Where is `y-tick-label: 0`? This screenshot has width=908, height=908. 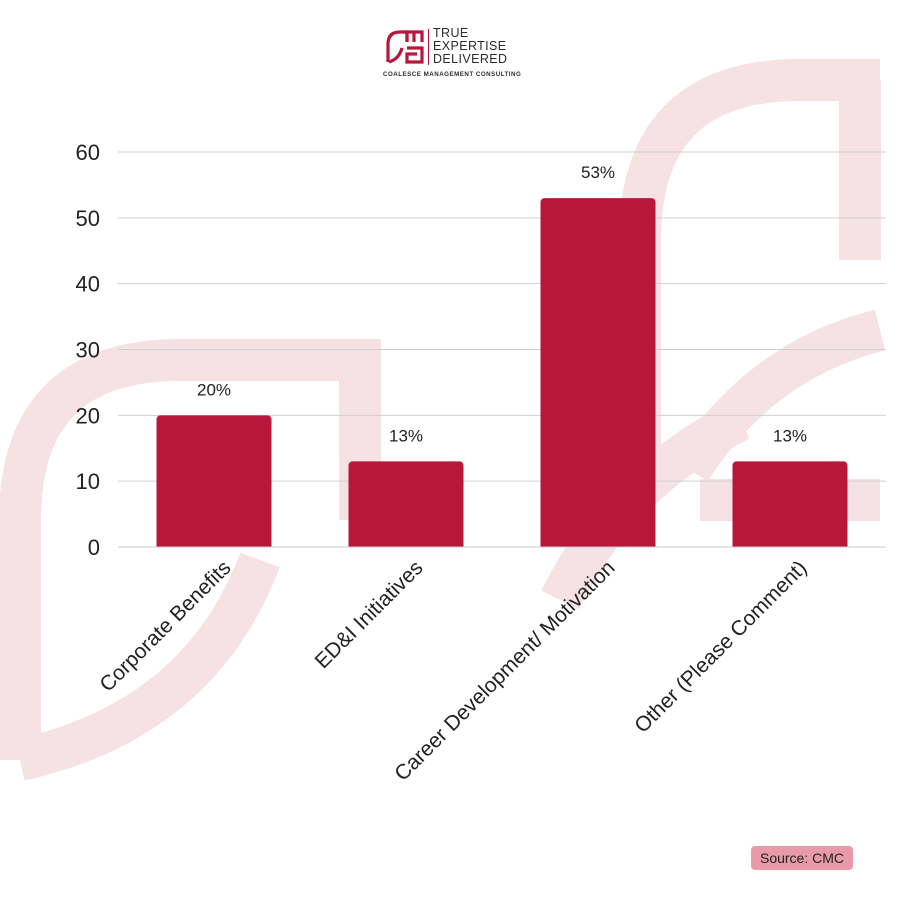
y-tick-label: 0 is located at coordinates (94, 547).